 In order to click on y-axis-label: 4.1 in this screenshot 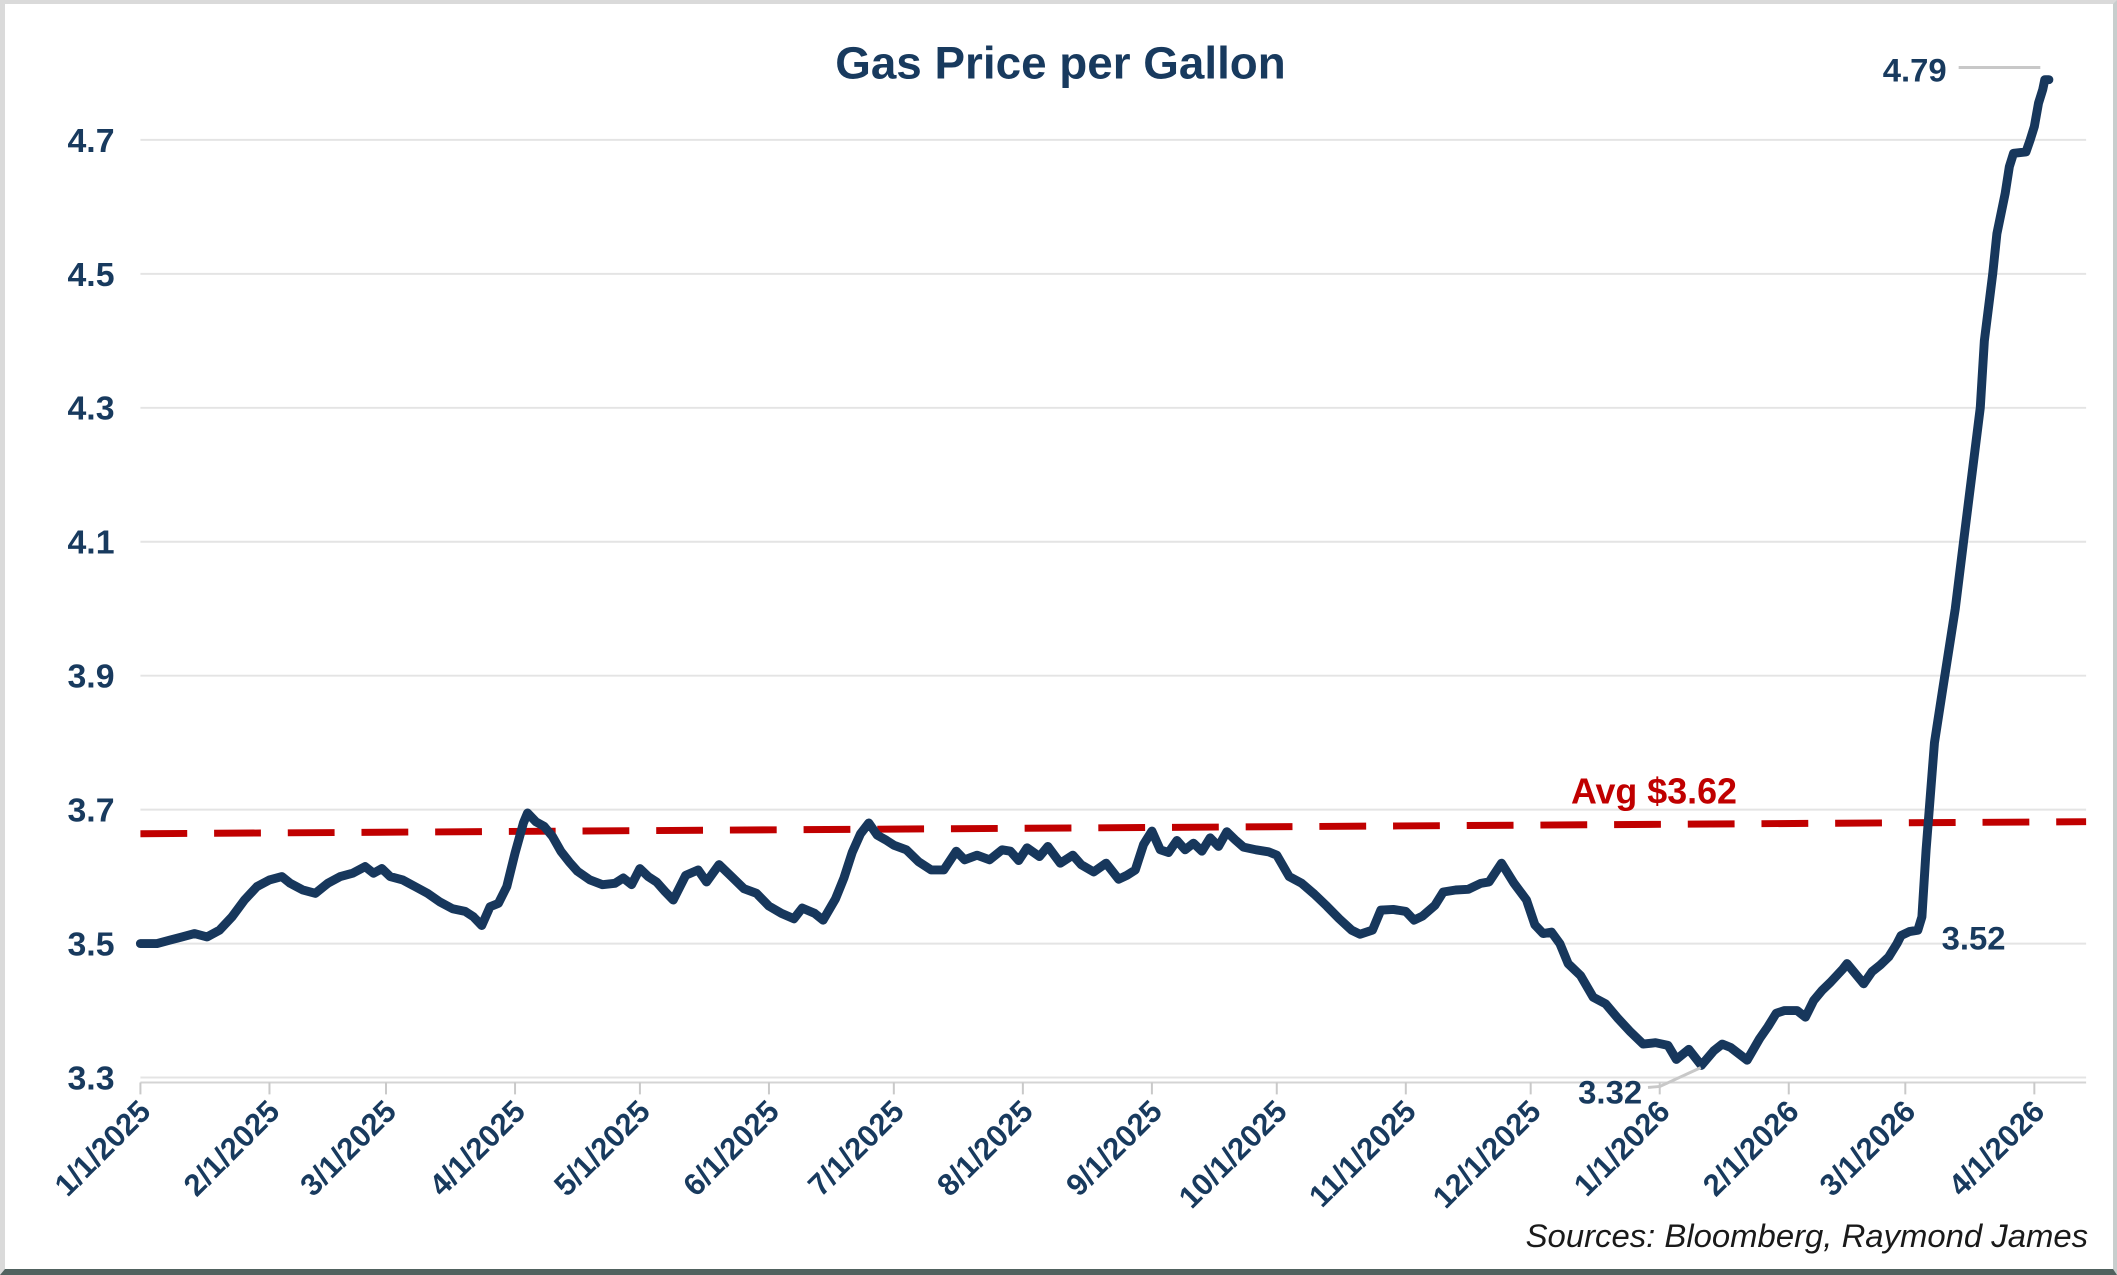, I will do `click(90, 543)`.